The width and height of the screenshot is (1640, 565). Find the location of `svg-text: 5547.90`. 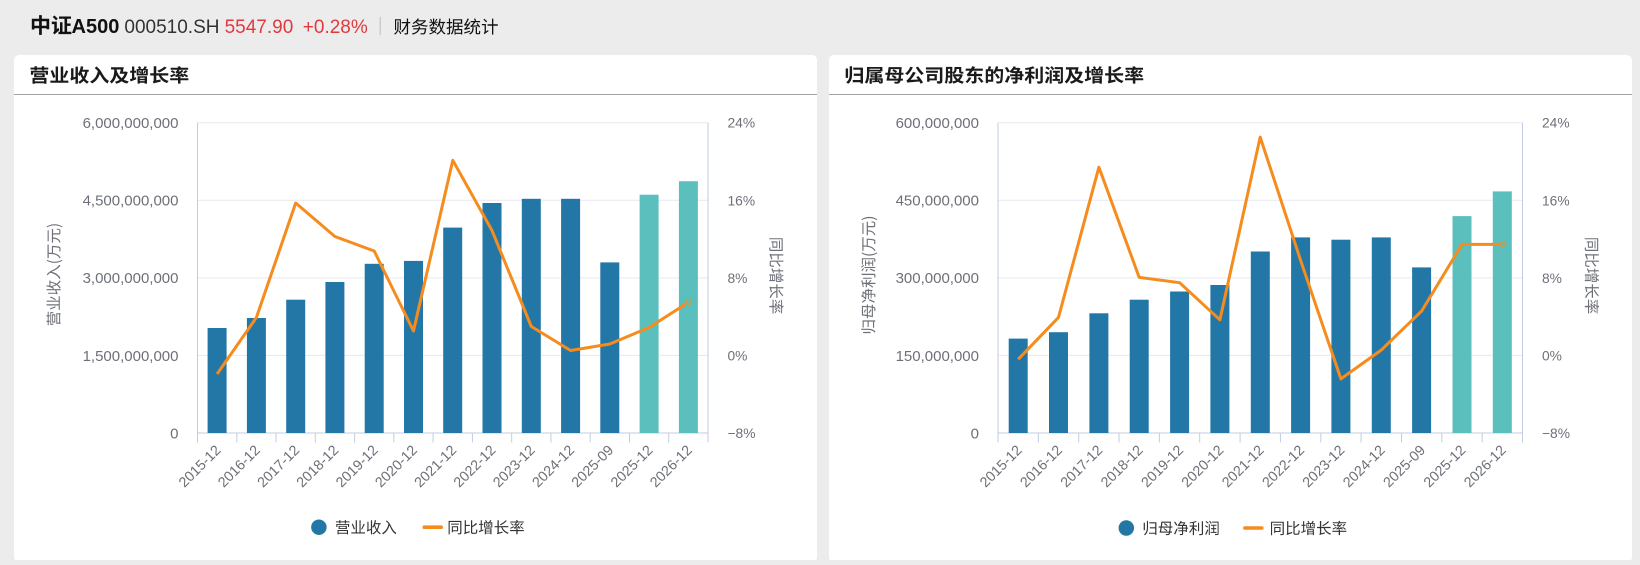

svg-text: 5547.90 is located at coordinates (259, 27).